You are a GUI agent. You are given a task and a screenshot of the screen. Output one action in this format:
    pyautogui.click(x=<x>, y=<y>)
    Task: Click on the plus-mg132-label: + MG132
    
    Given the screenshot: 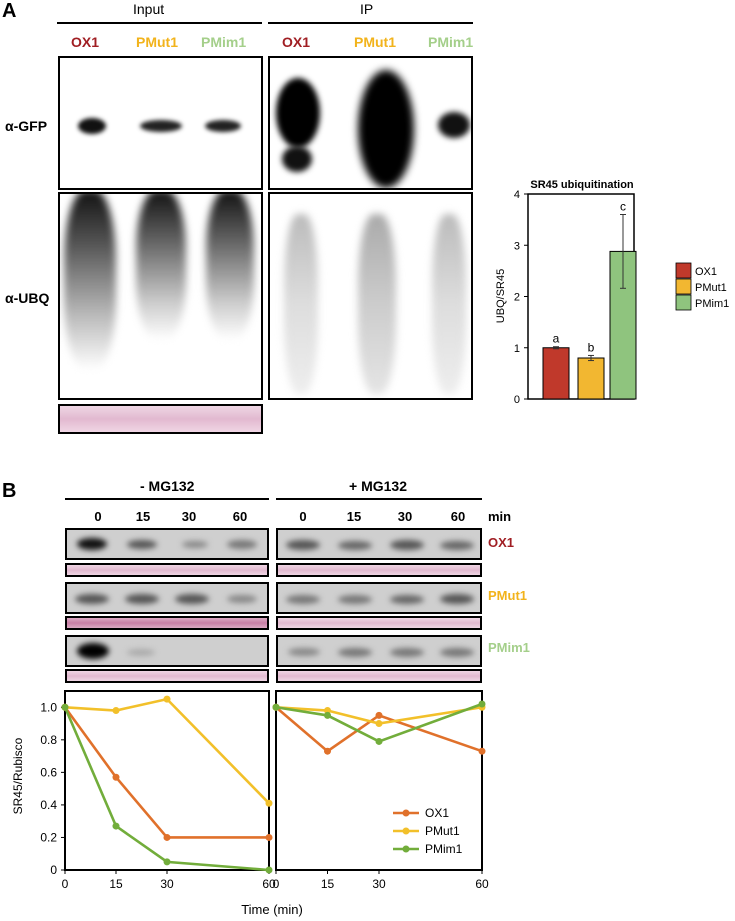 What is the action you would take?
    pyautogui.click(x=378, y=486)
    